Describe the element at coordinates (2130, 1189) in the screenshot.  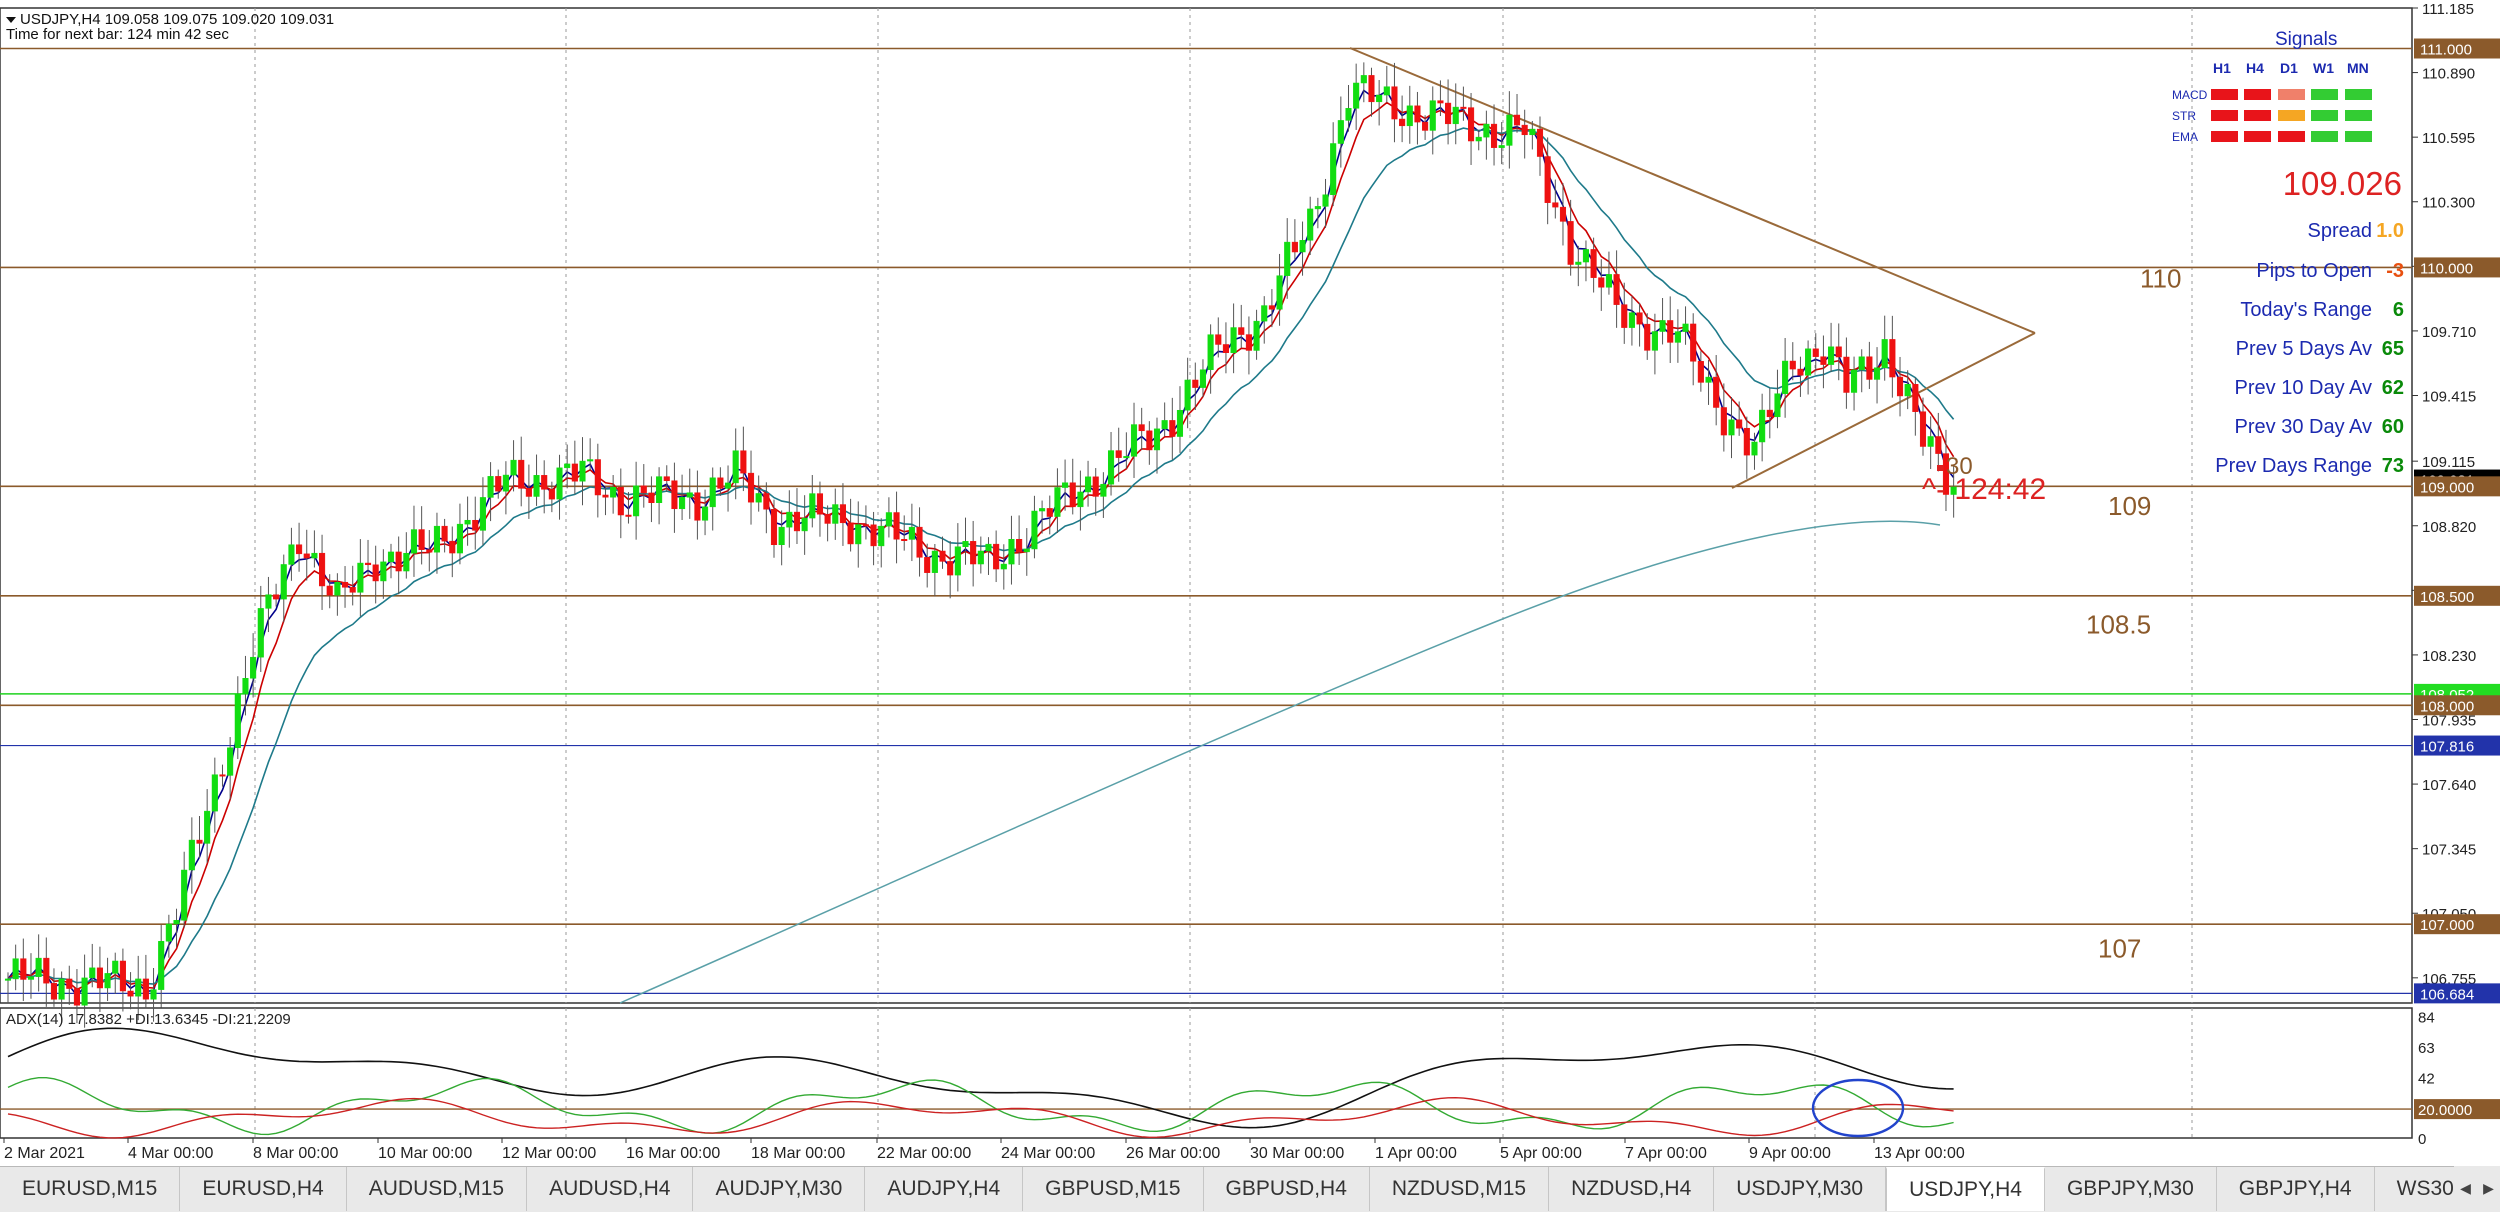
I see `chart-tab: GBPJPY,M30` at that location.